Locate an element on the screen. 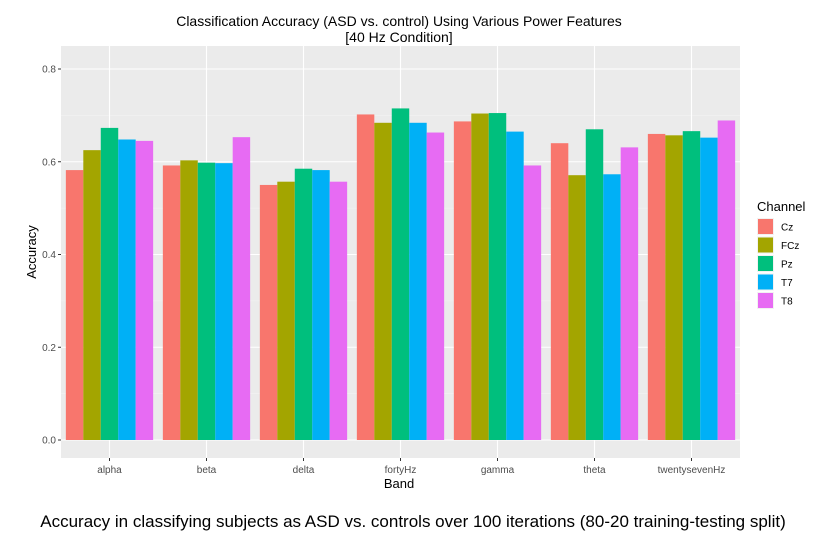 The image size is (826, 553). bar-beta-Pz is located at coordinates (206, 301).